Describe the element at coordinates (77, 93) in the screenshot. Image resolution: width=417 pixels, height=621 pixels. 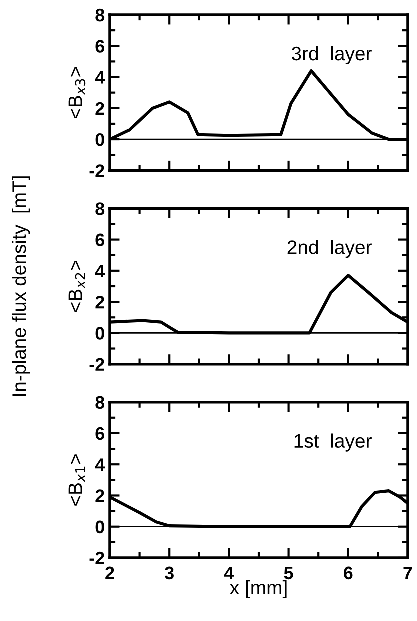
I see `y-axis-title: <B$_{x3}$>` at that location.